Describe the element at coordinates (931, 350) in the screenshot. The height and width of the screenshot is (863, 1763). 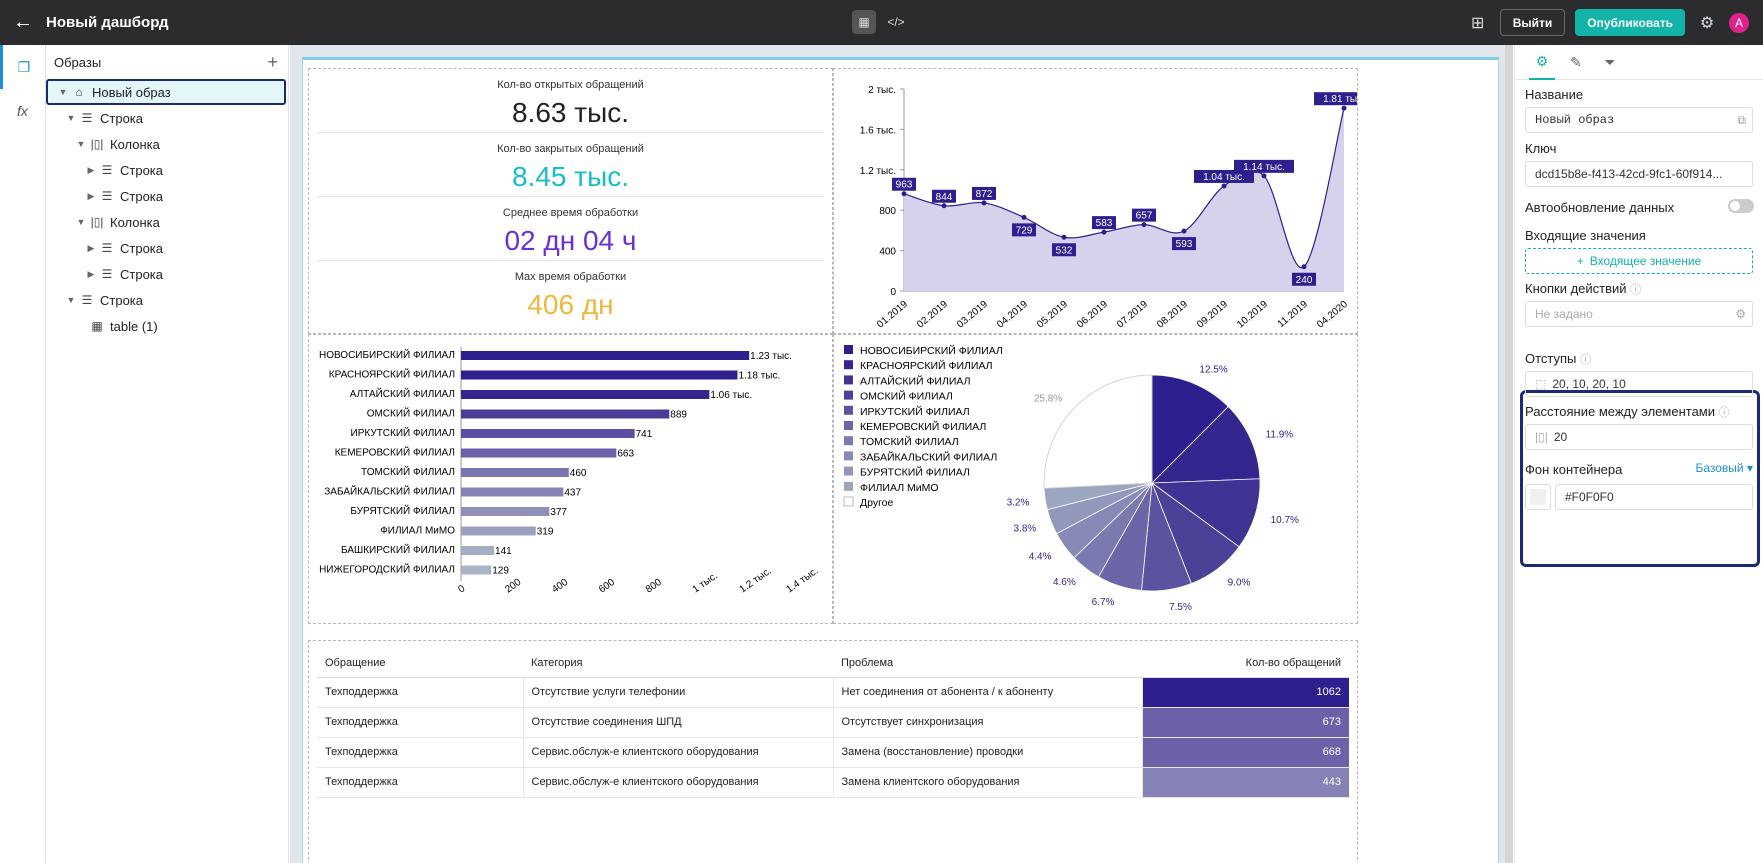
I see `legend-label: НОВОСИБИРСКИЙ ФИЛИАЛ` at that location.